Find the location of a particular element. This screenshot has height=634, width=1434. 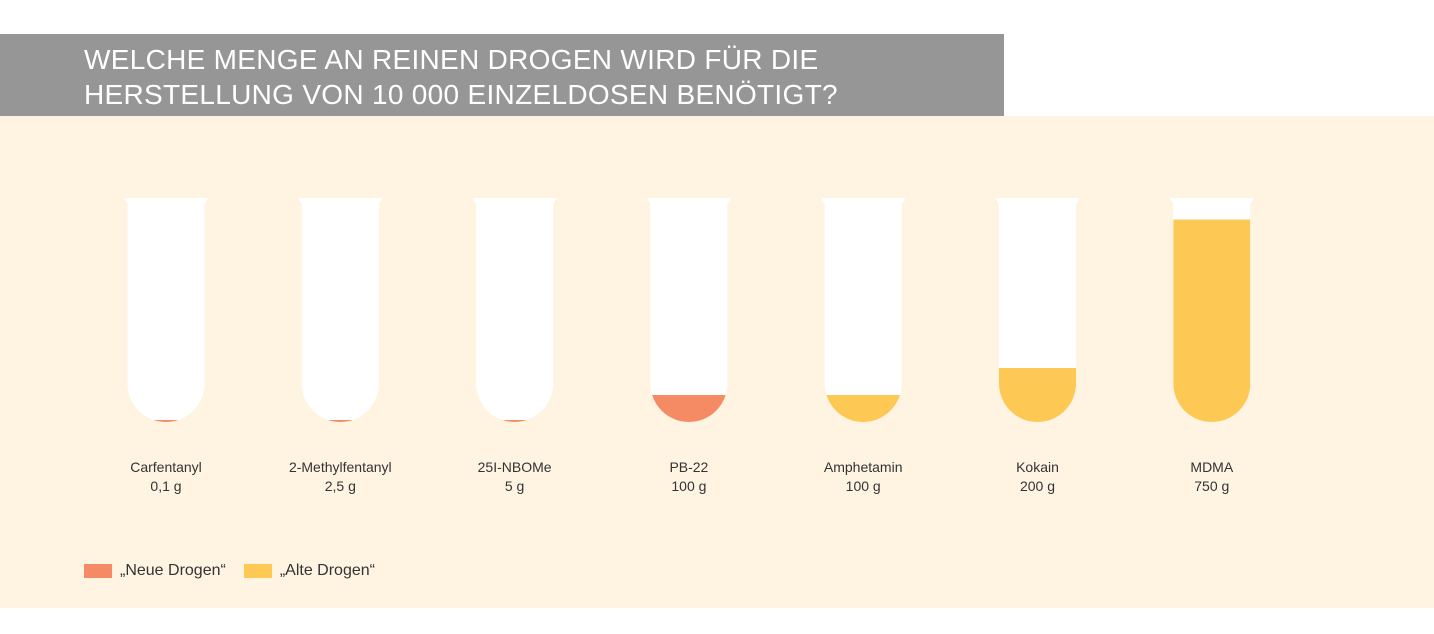

category-label-kokain: Kokain is located at coordinates (1037, 467).